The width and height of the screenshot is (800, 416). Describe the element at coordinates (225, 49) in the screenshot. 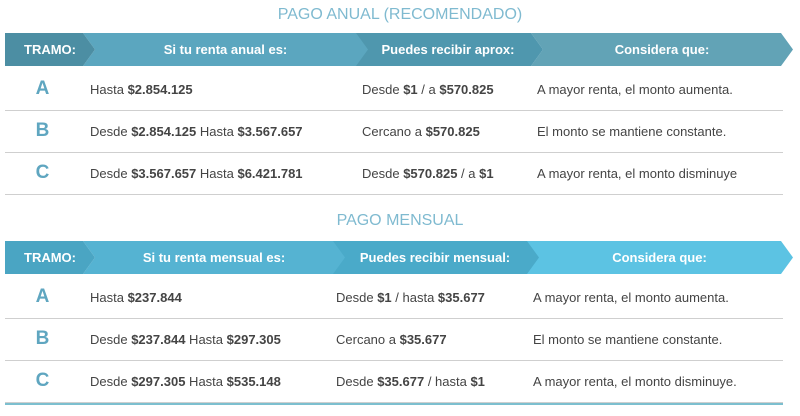

I see `header-renta: Si tu renta anual es:` at that location.